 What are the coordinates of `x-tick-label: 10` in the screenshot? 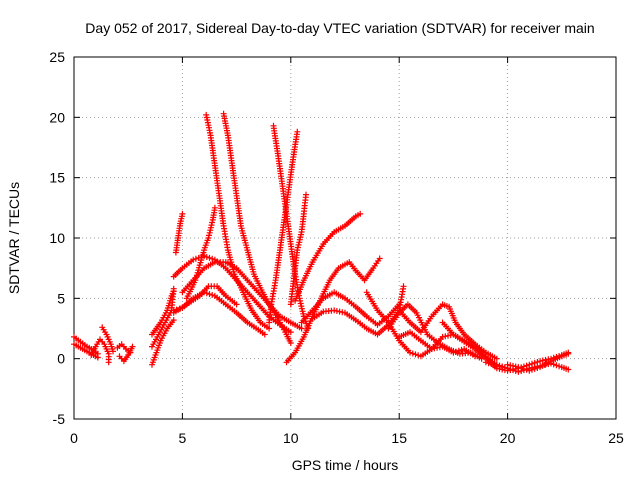 It's located at (291, 438).